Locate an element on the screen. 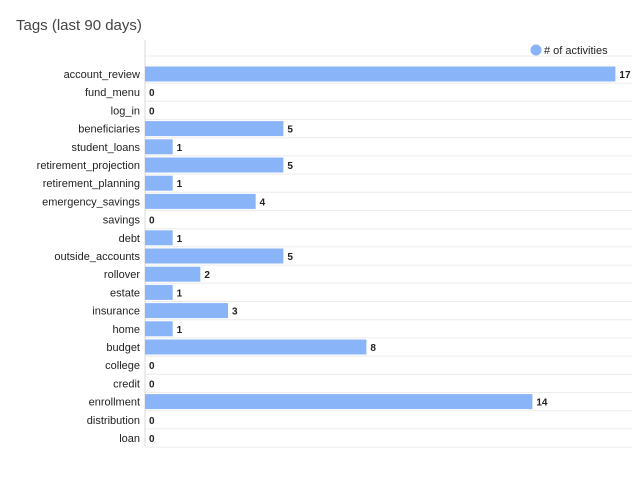 This screenshot has height=480, width=640. data-label-college: 0 is located at coordinates (152, 366).